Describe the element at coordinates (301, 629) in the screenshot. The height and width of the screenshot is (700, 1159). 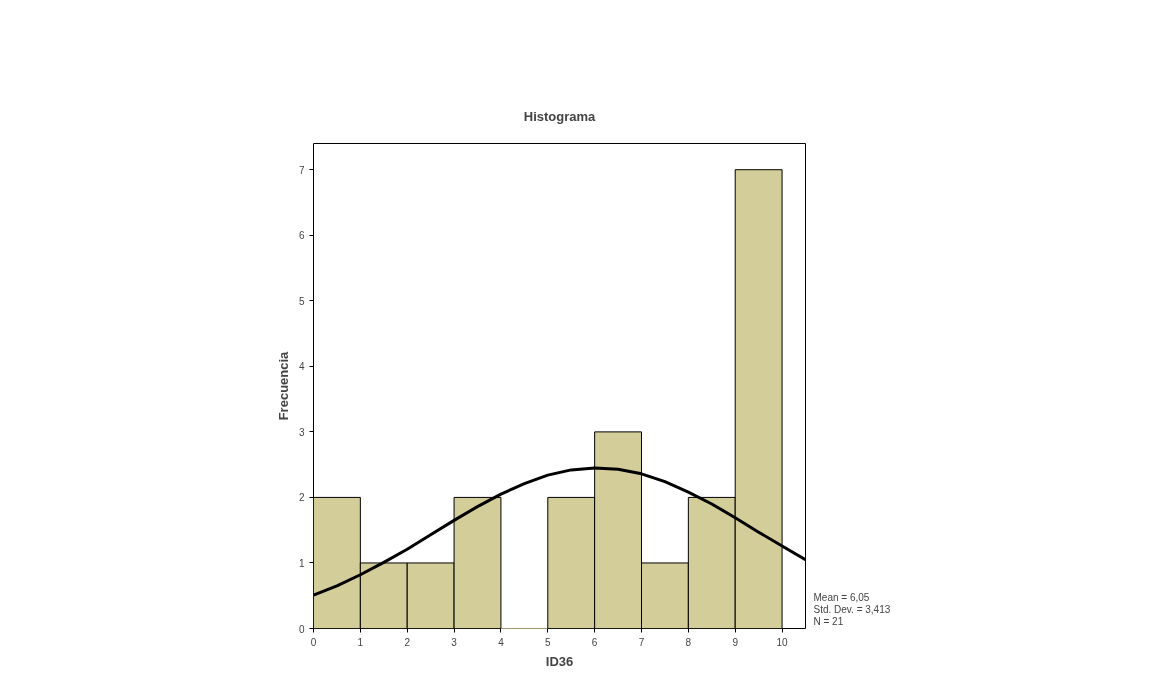
I see `y-tick-label: 0` at that location.